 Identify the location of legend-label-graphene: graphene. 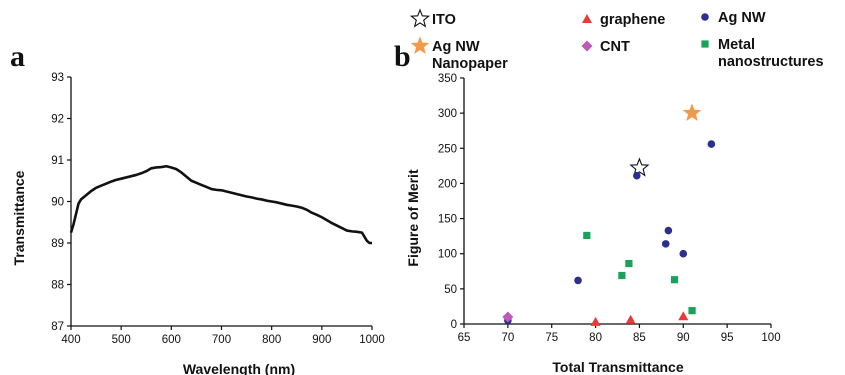
(632, 20).